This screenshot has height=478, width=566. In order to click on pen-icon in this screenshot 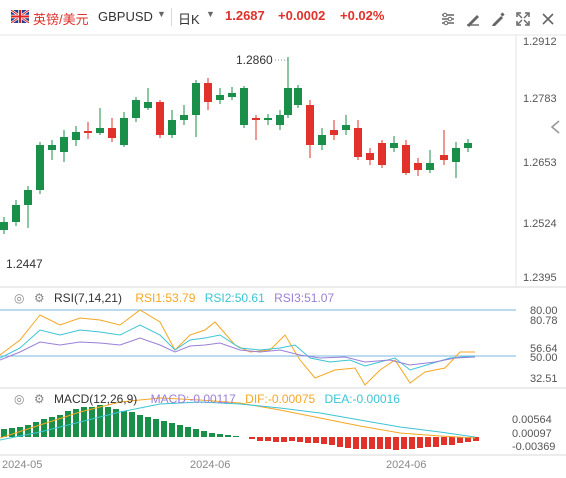, I will do `click(498, 19)`.